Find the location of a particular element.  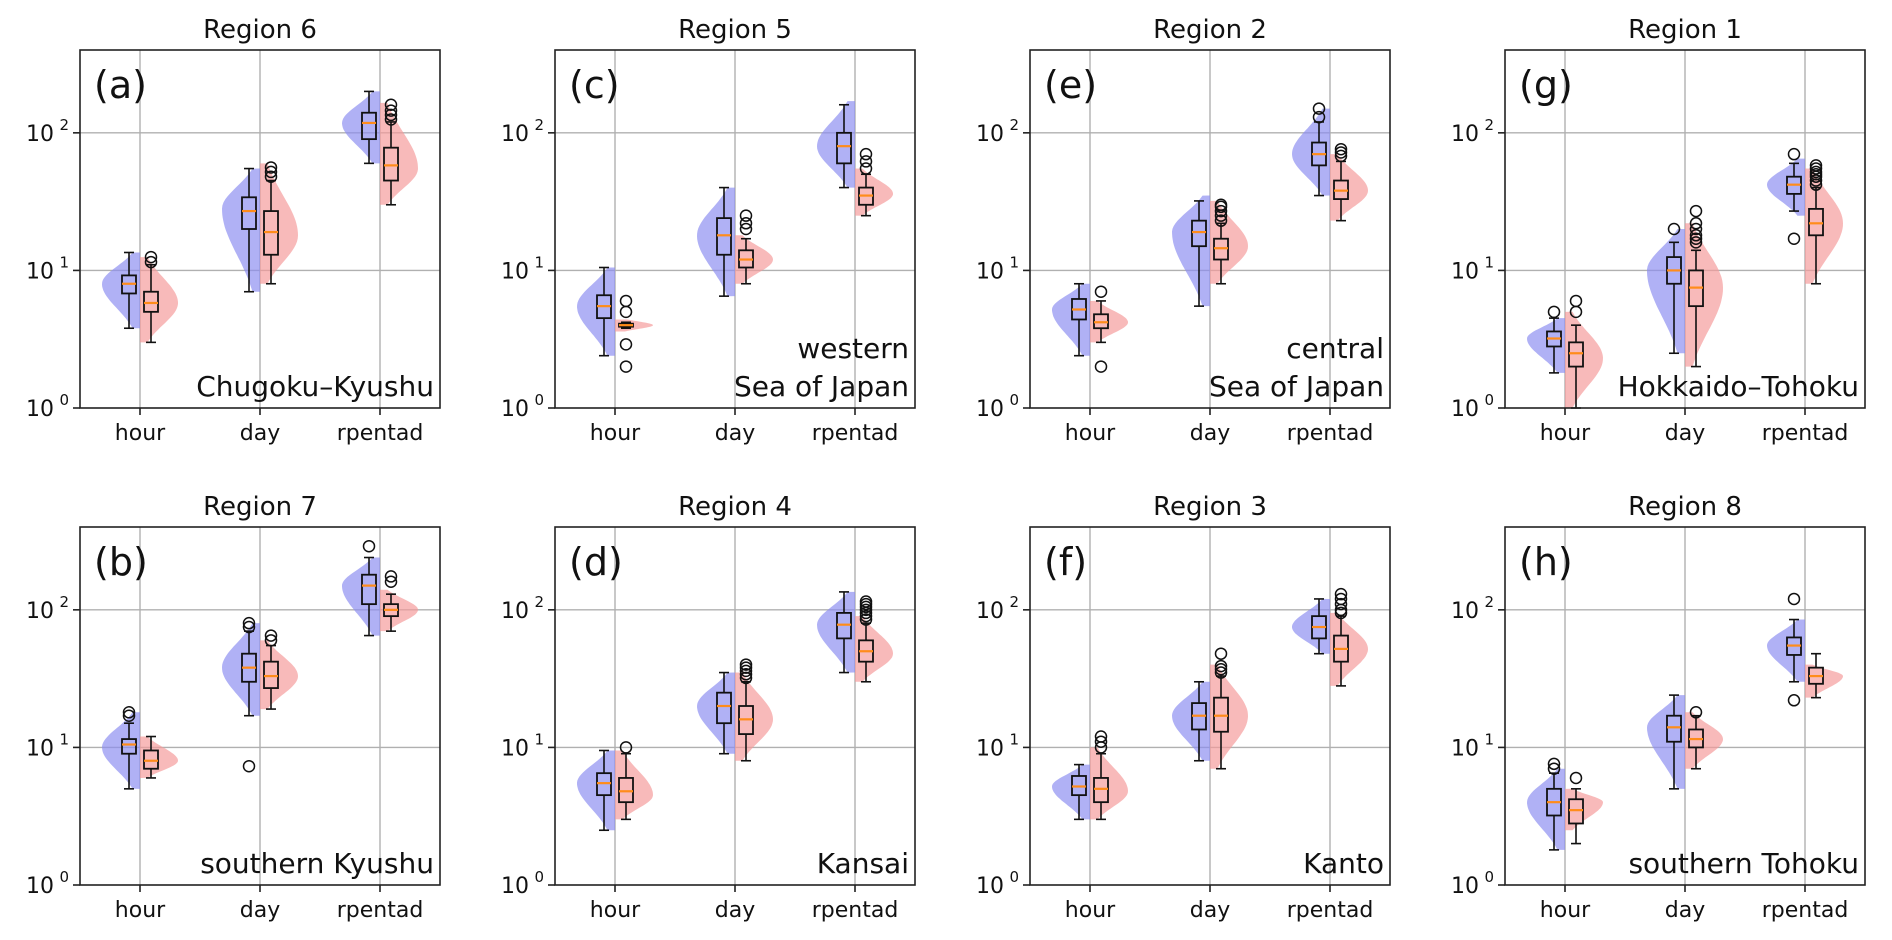

region-label: Chugoku–Kyushu is located at coordinates (315, 386).